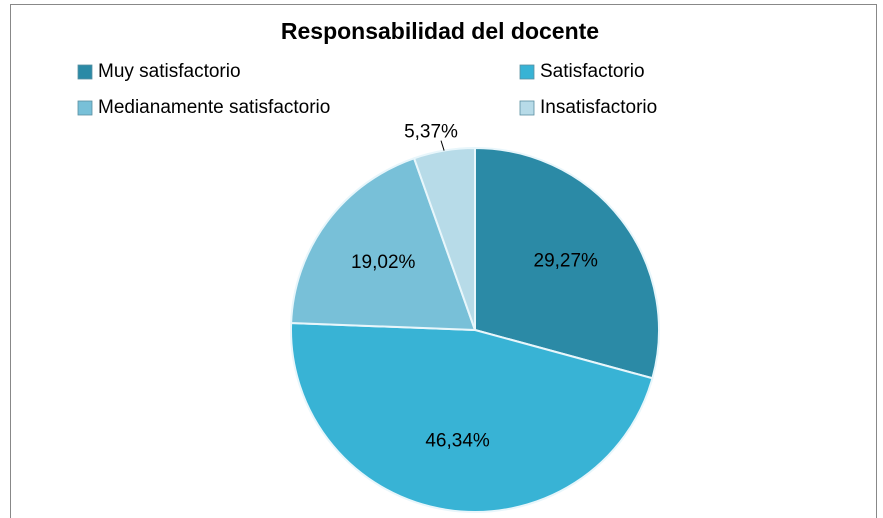 This screenshot has height=518, width=883. I want to click on legend-label: Medianamente satisfactorio, so click(214, 107).